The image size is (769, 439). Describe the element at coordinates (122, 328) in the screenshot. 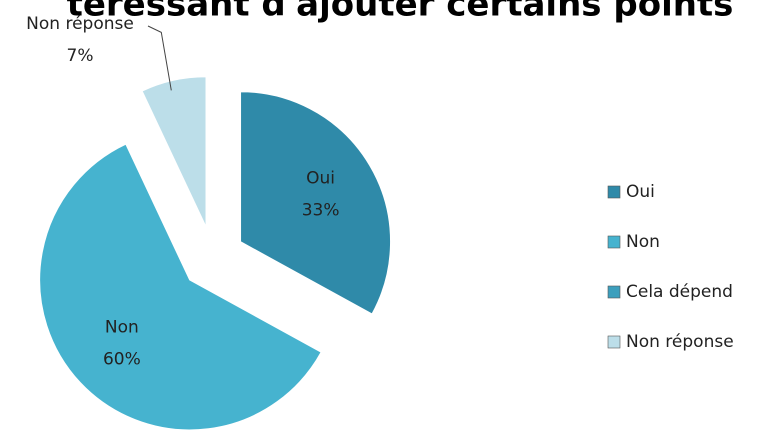

I see `data-label: Non` at that location.